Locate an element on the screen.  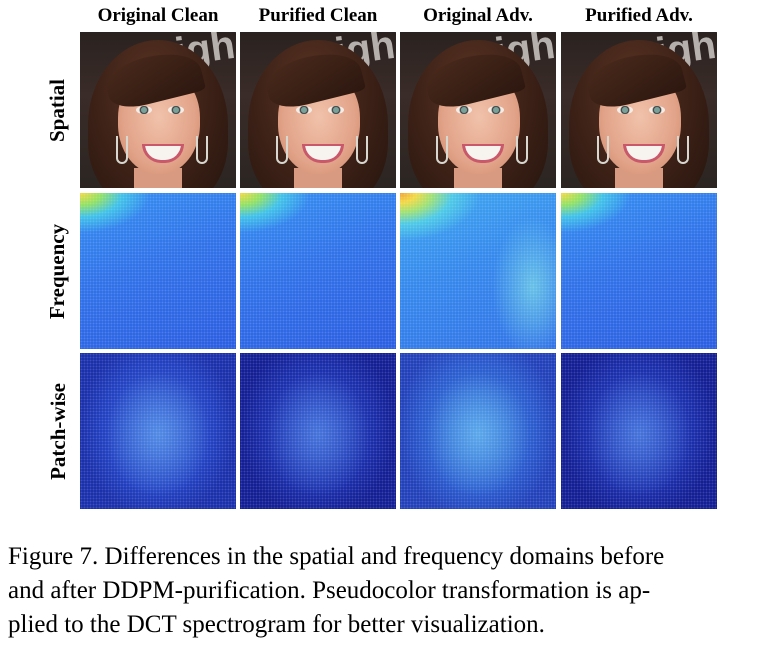
column-header-original-clean: Original Clean is located at coordinates (158, 15).